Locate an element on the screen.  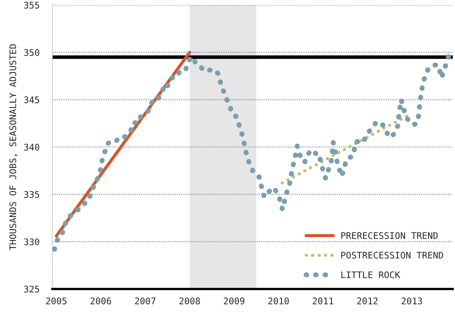
x-tick-label: 2006 is located at coordinates (101, 301).